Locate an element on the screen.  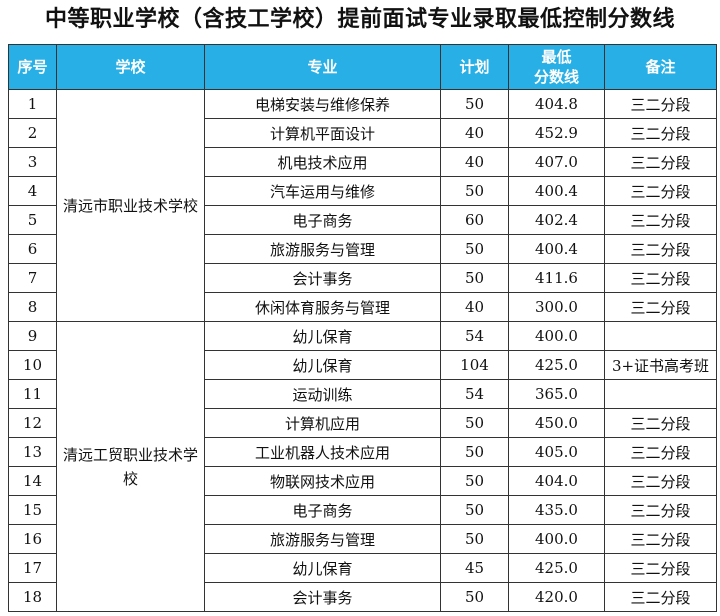
header-major: 专业 is located at coordinates (322, 67).